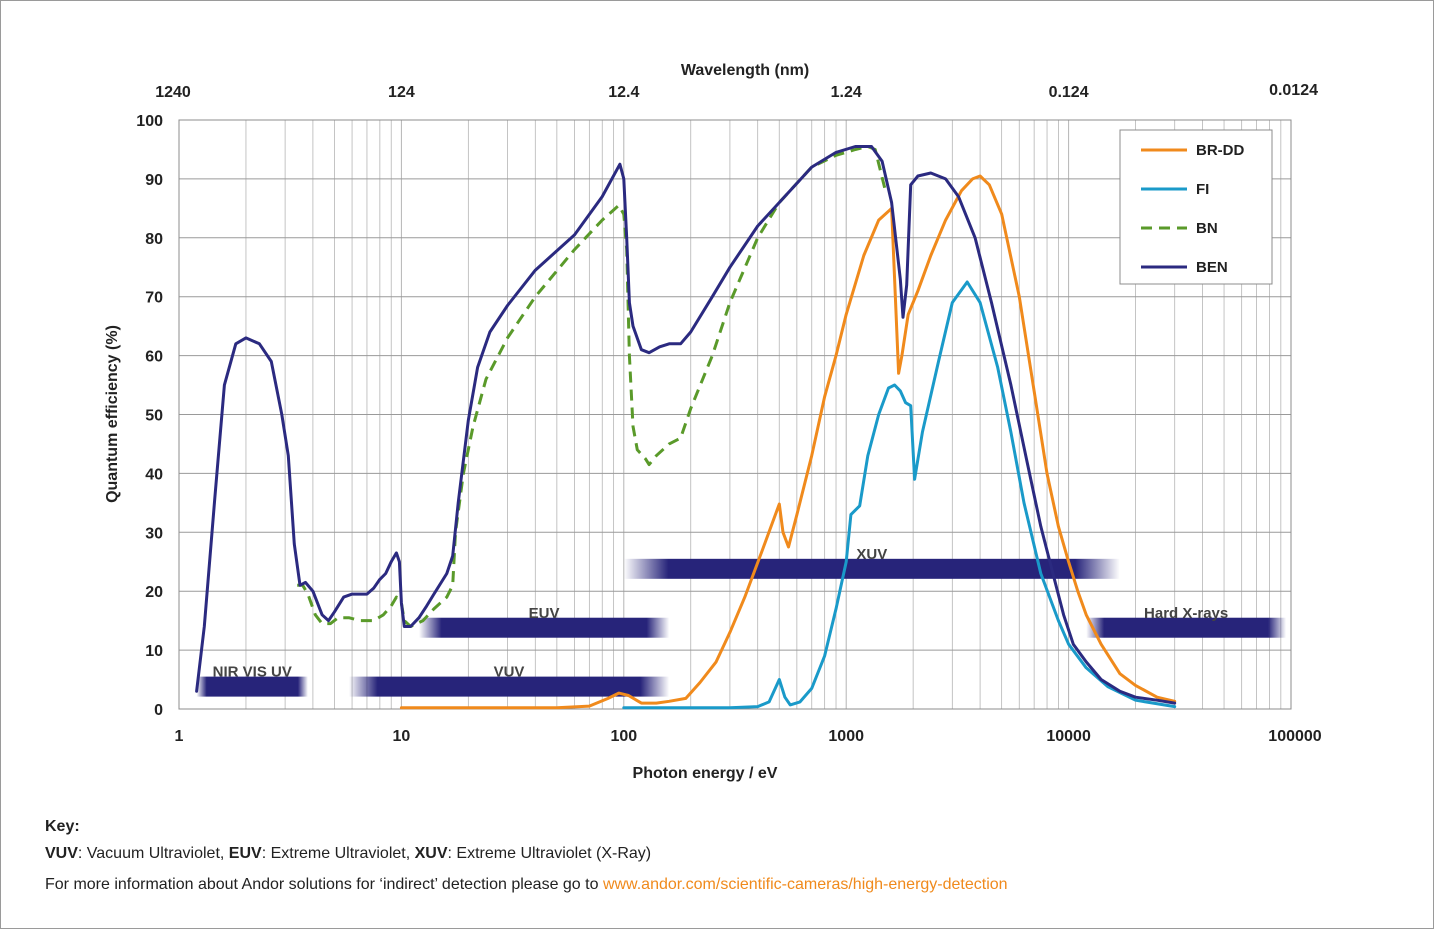 The image size is (1434, 929). Describe the element at coordinates (154, 239) in the screenshot. I see `y-tick-label: 80` at that location.